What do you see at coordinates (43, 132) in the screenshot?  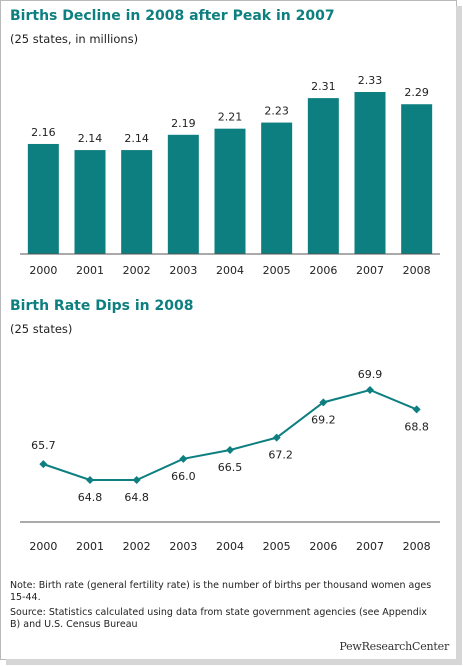 I see `bar-value-label: 2.16` at bounding box center [43, 132].